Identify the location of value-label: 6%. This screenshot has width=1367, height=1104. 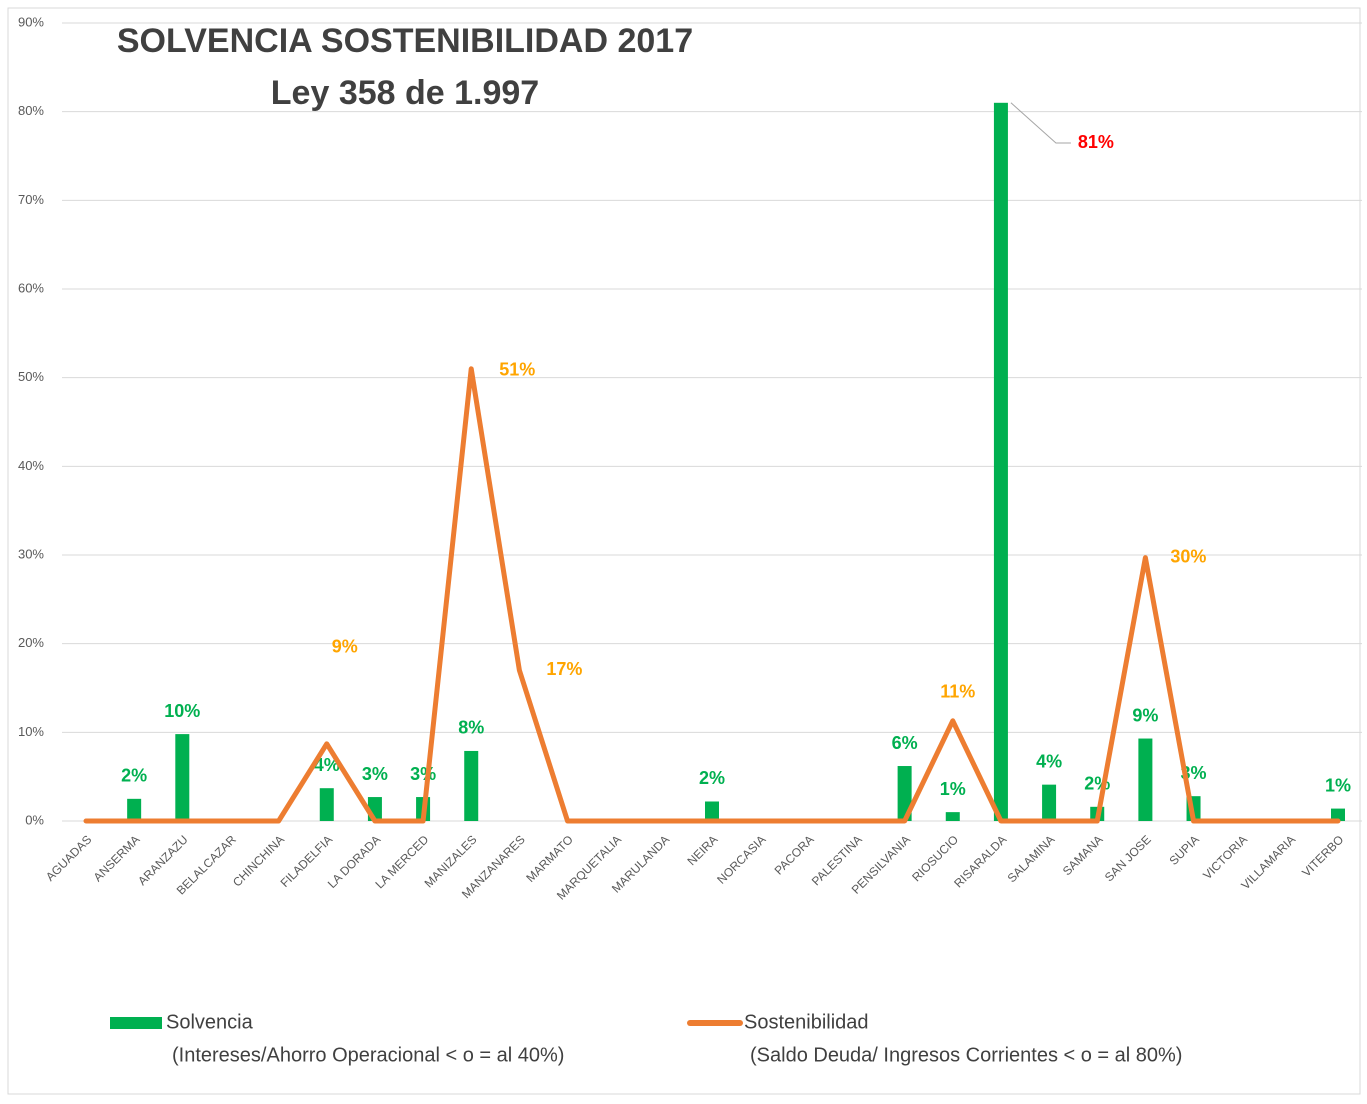
(905, 743).